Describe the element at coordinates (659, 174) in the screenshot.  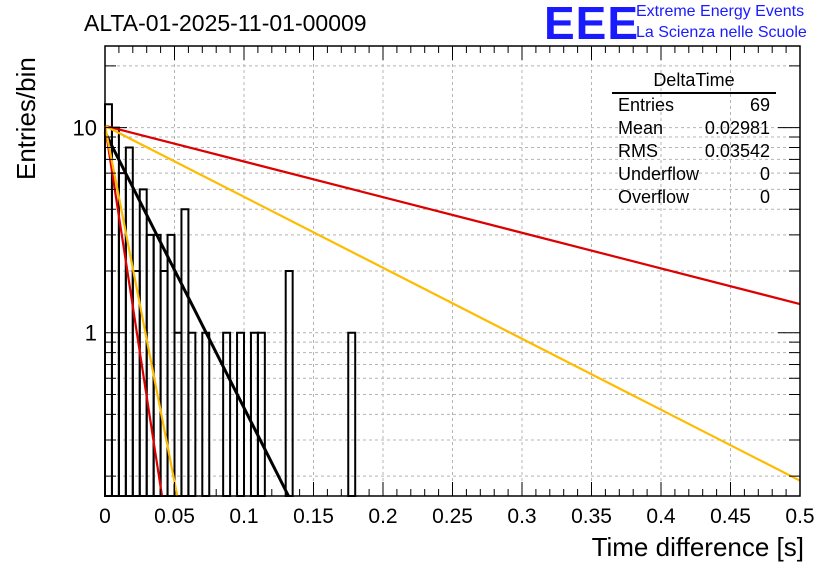
I see `stats-label: Underflow` at that location.